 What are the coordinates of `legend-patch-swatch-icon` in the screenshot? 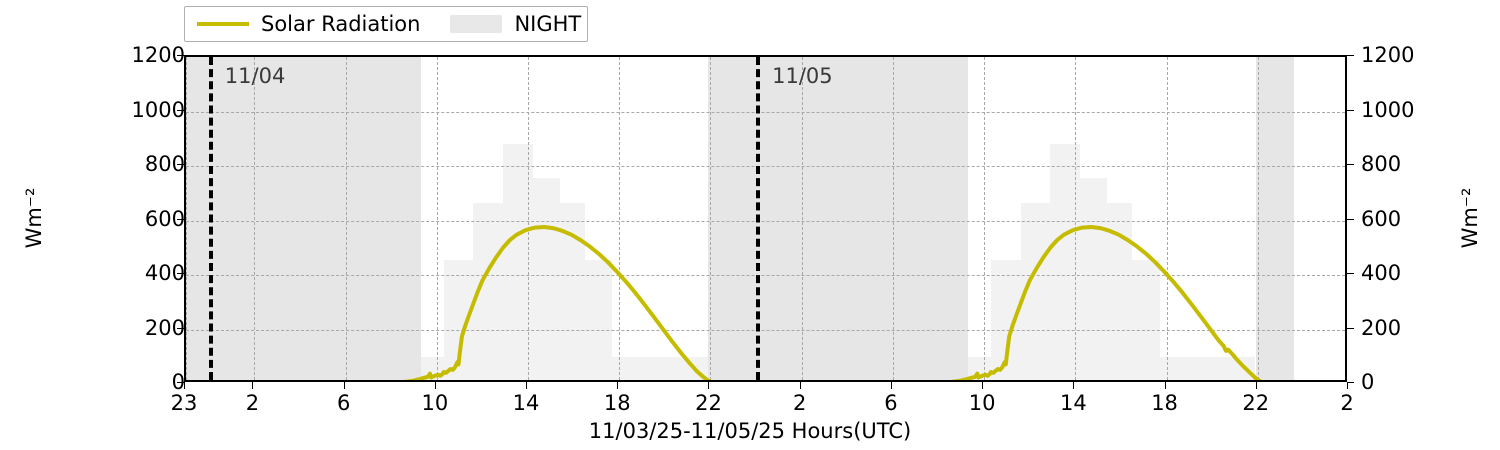 It's located at (476, 24).